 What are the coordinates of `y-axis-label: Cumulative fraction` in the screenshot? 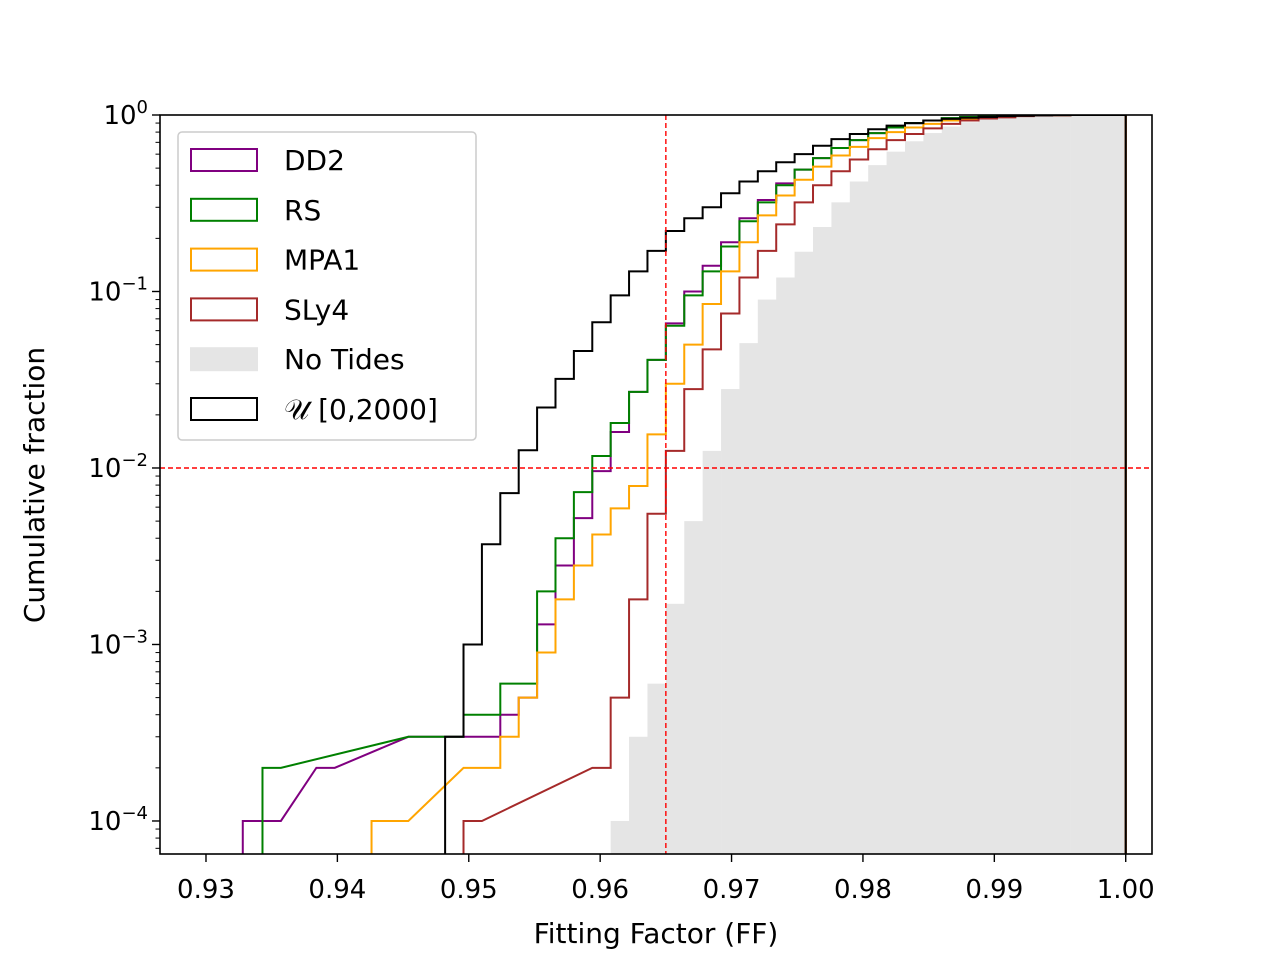 It's located at (34, 485).